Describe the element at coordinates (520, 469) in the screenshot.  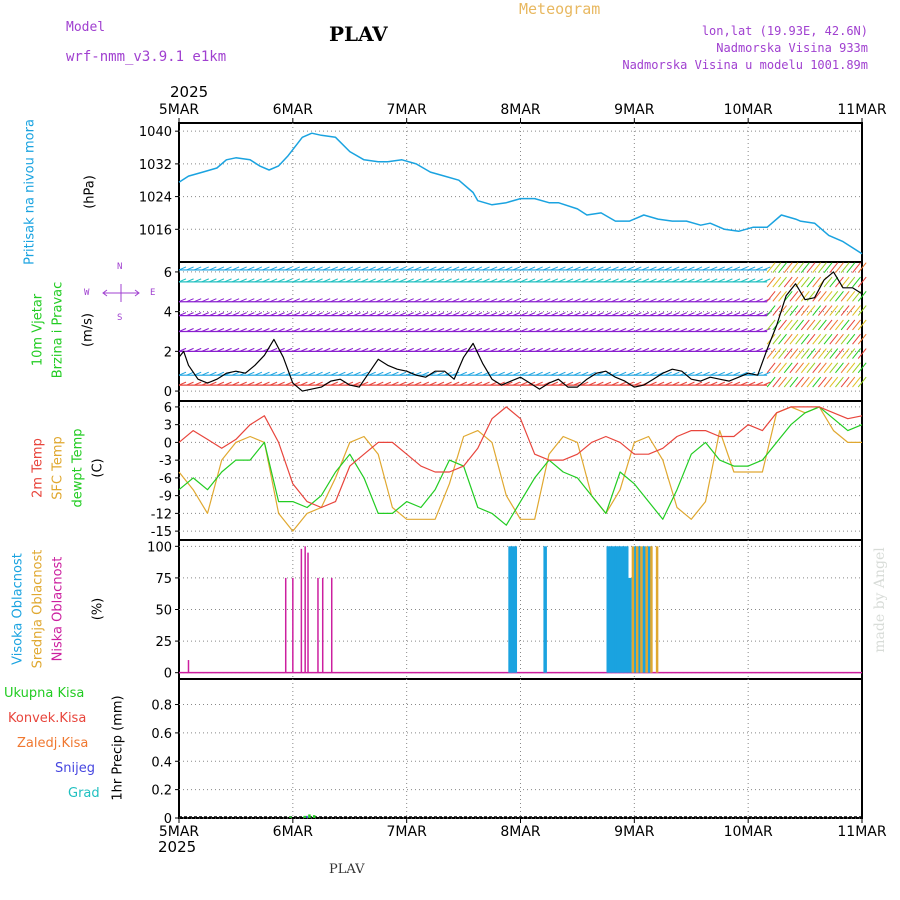
I see `sfc-temp-line` at that location.